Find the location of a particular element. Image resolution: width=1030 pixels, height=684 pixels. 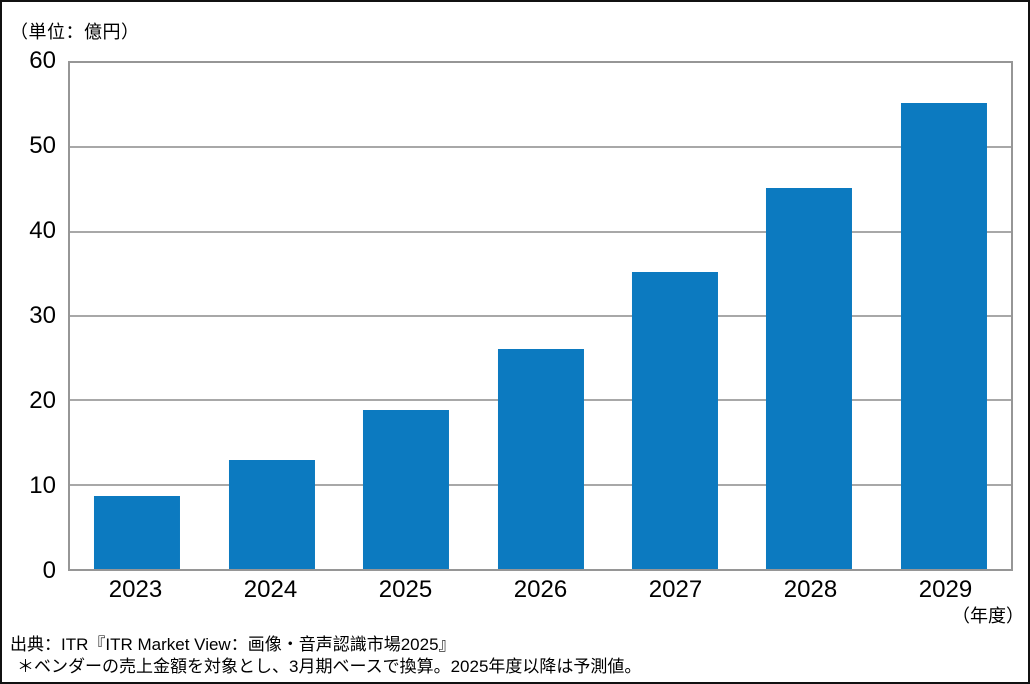

y-tick-label: 50 is located at coordinates (42, 145).